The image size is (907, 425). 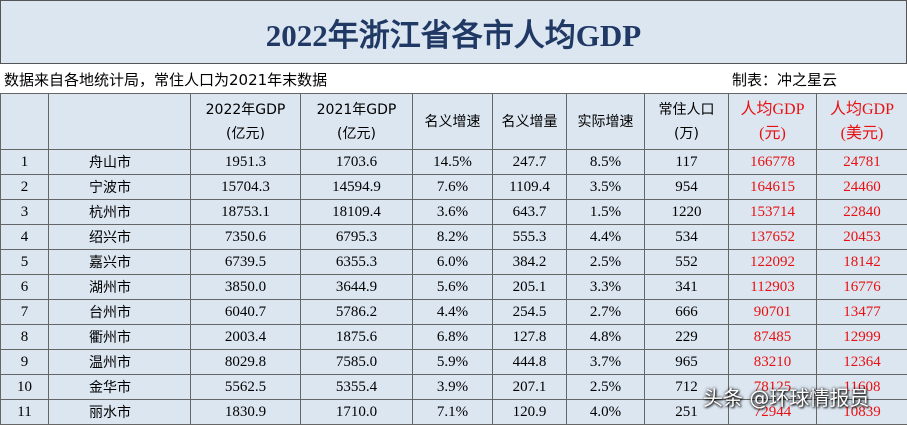 I want to click on source-note: 数据来自各地统计局，常住人口为2021年末数据, so click(x=165, y=79).